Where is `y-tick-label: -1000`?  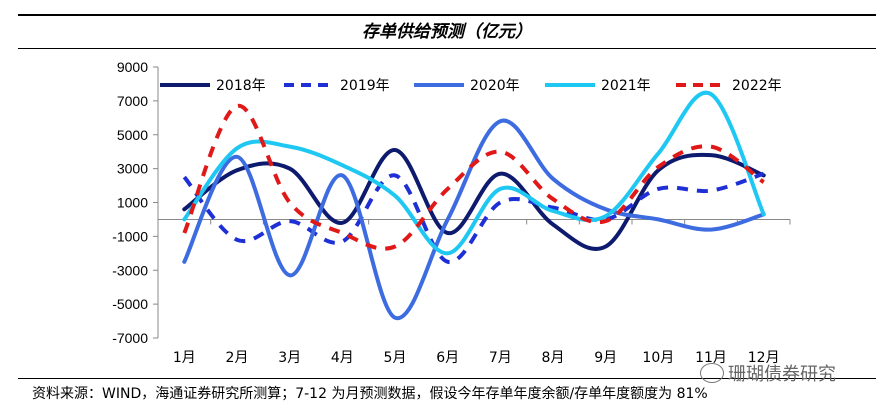
y-tick-label: -1000 is located at coordinates (130, 236).